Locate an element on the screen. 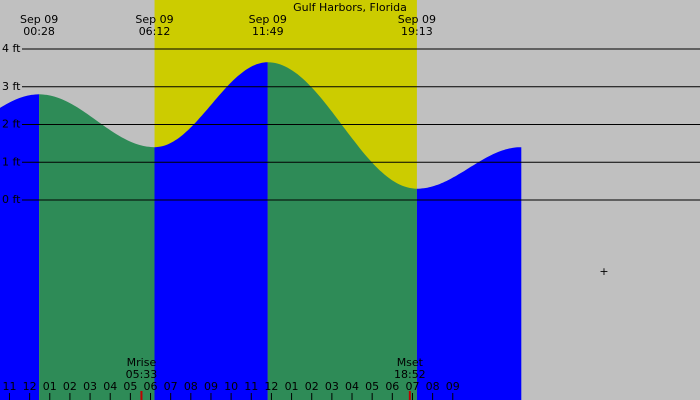  extreme-time: 11:49 is located at coordinates (268, 31).